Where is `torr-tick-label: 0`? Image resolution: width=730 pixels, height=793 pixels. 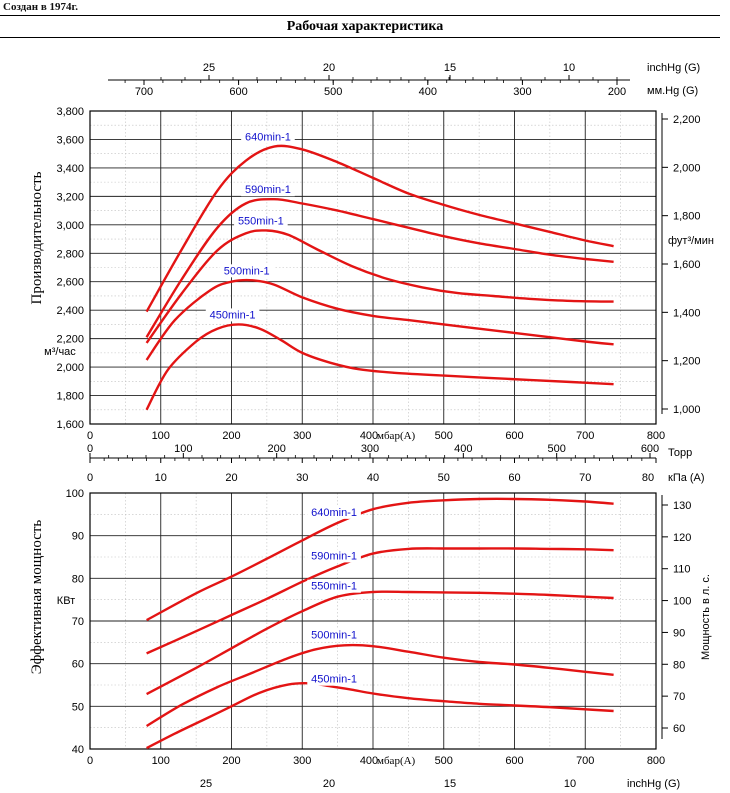 torr-tick-label: 0 is located at coordinates (90, 449).